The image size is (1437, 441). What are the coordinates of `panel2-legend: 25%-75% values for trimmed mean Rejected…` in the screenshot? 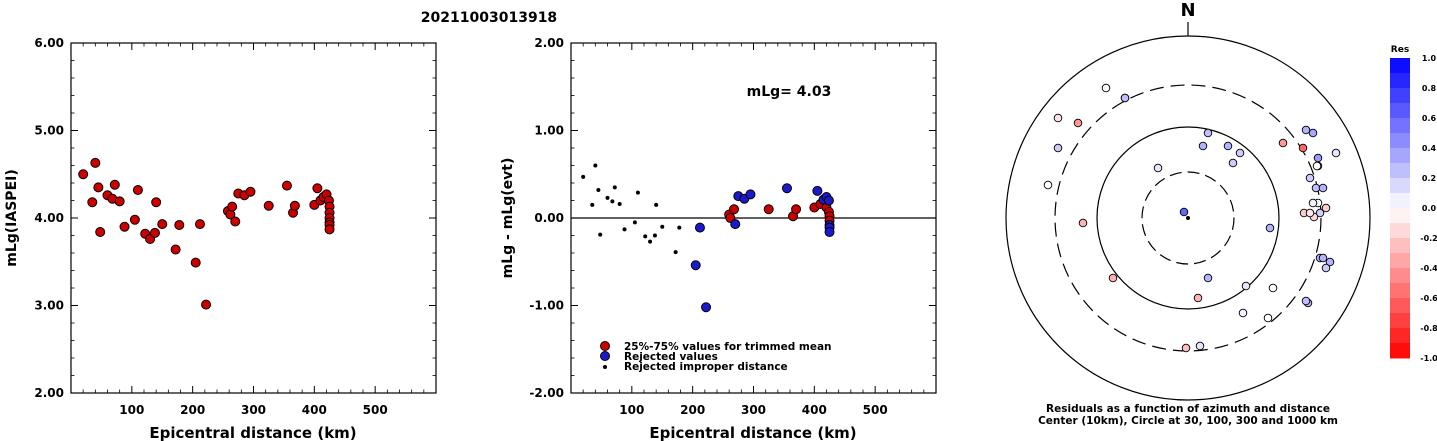 It's located at (716, 357).